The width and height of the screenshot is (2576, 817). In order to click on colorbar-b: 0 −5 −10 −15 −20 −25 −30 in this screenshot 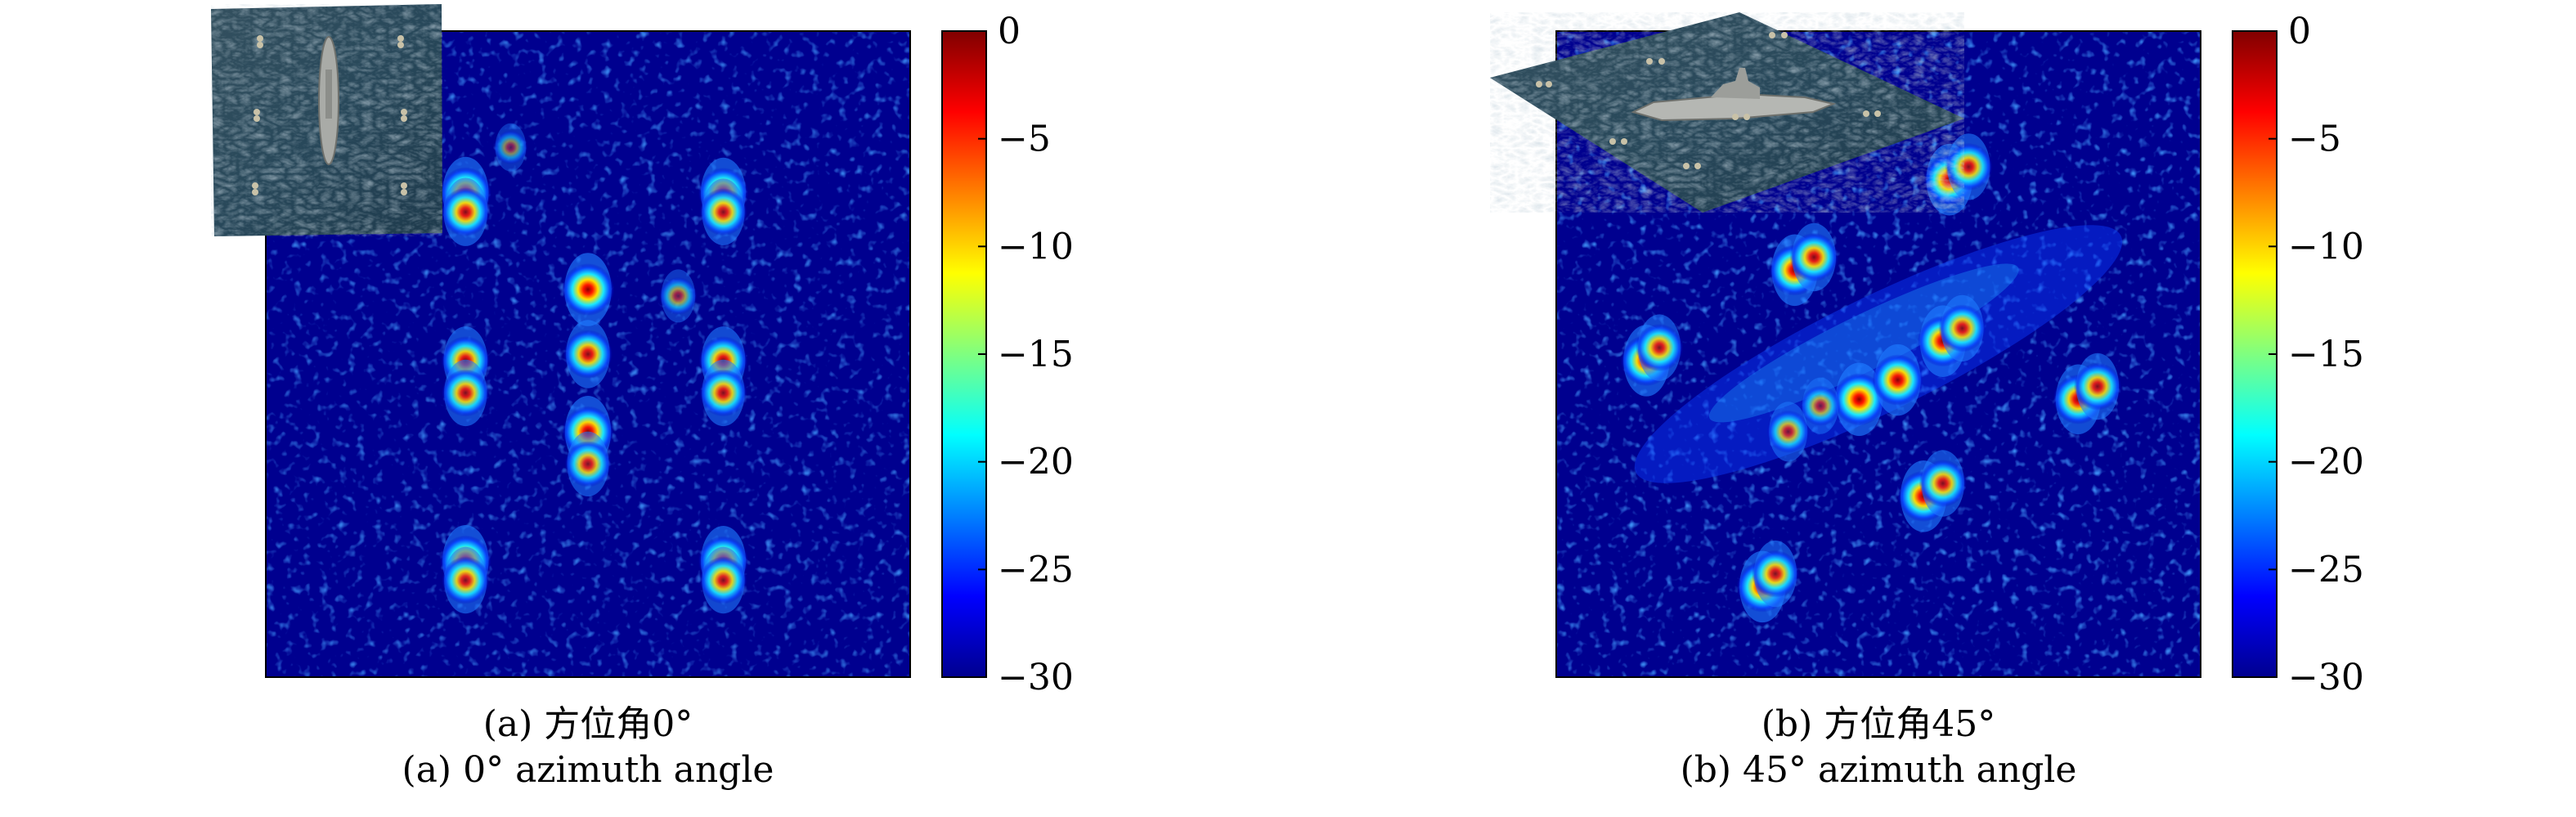, I will do `click(2298, 354)`.